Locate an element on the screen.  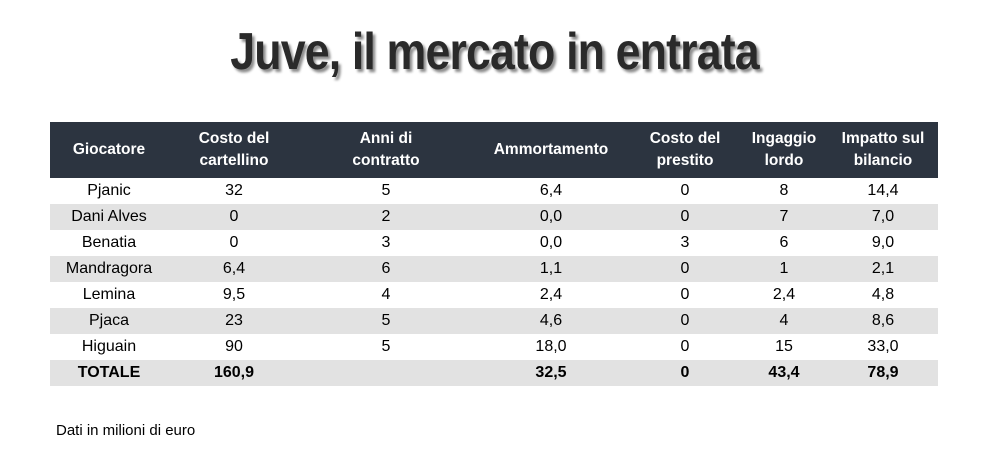
cell-total-ingaggio-lordo: 43,4 is located at coordinates (784, 373).